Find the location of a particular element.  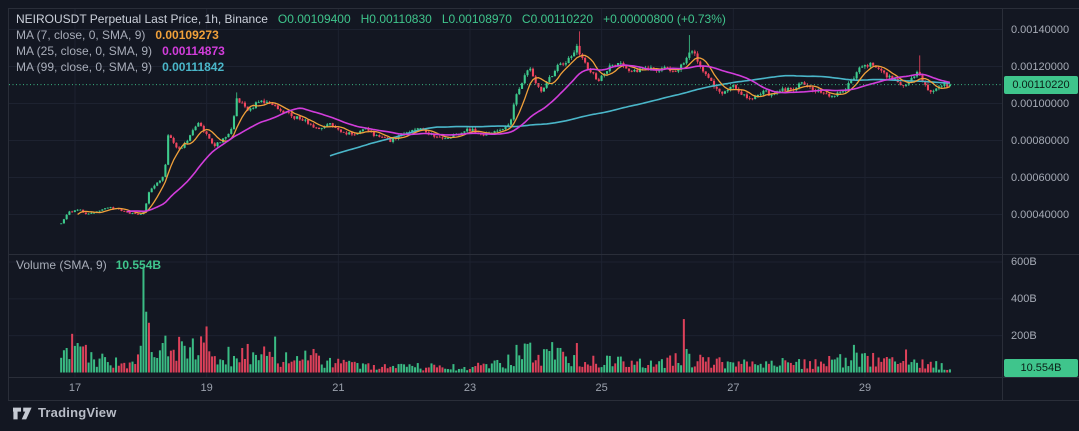

ohlc-change: +0.00000800 (+0.73%) is located at coordinates (664, 18).